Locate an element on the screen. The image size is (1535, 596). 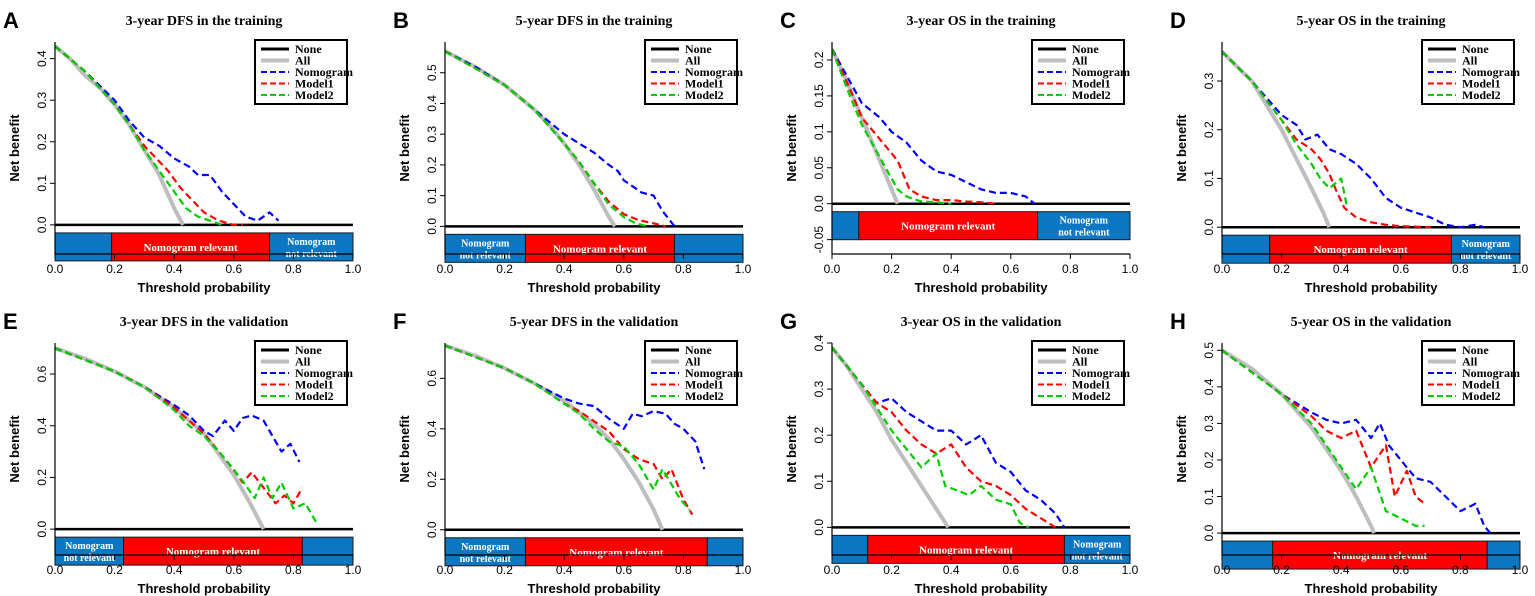
panel-title: 5-year DFS in the validation is located at coordinates (594, 322).